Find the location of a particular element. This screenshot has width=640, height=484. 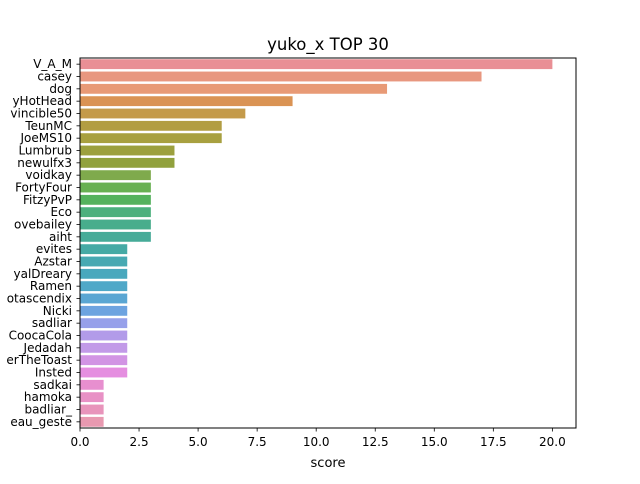

y-tick-label: erTheToast is located at coordinates (39, 360).